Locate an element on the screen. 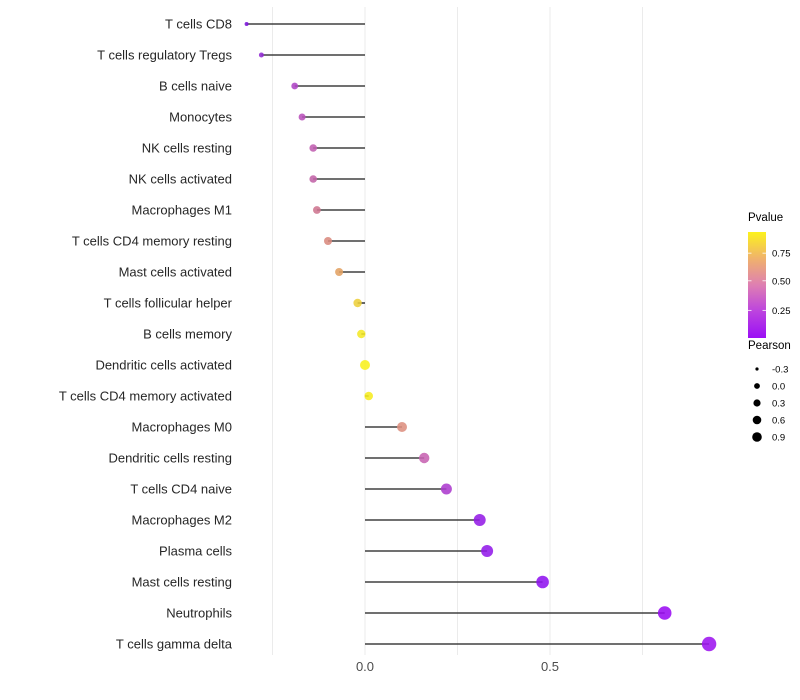 The height and width of the screenshot is (700, 800). pvalue-legend-title: Pvalue is located at coordinates (765, 218).